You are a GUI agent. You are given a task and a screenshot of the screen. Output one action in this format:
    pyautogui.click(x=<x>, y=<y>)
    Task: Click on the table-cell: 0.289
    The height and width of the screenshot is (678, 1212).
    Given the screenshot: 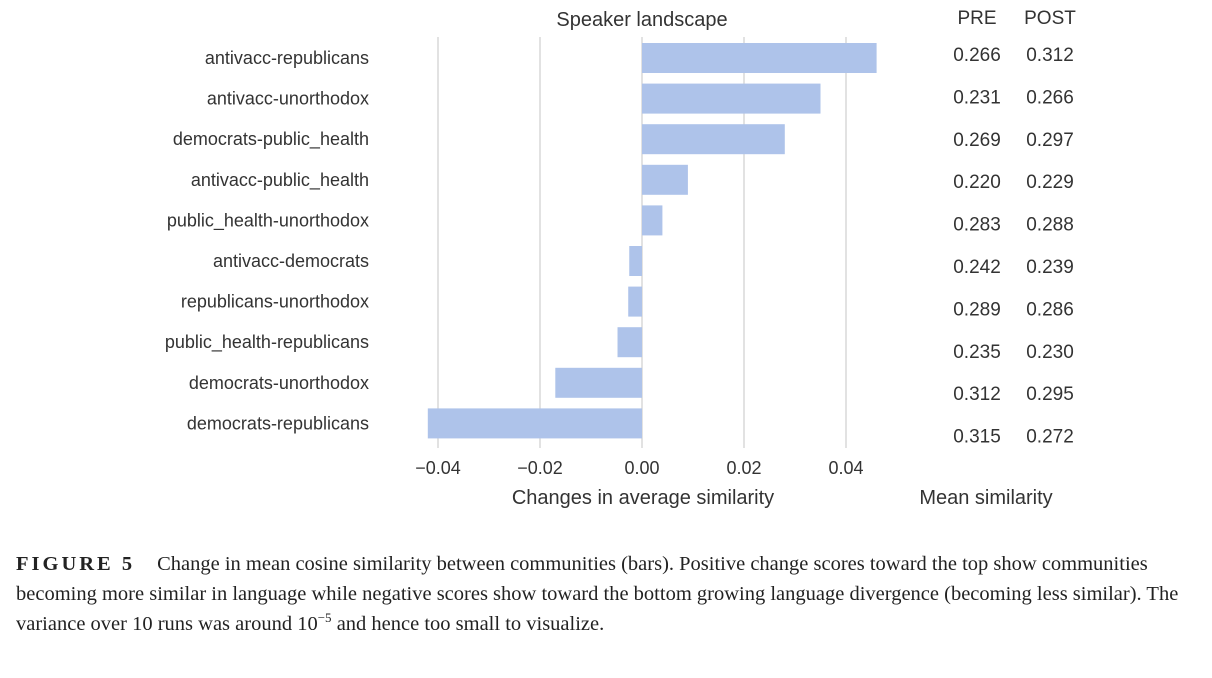 What is the action you would take?
    pyautogui.click(x=977, y=309)
    